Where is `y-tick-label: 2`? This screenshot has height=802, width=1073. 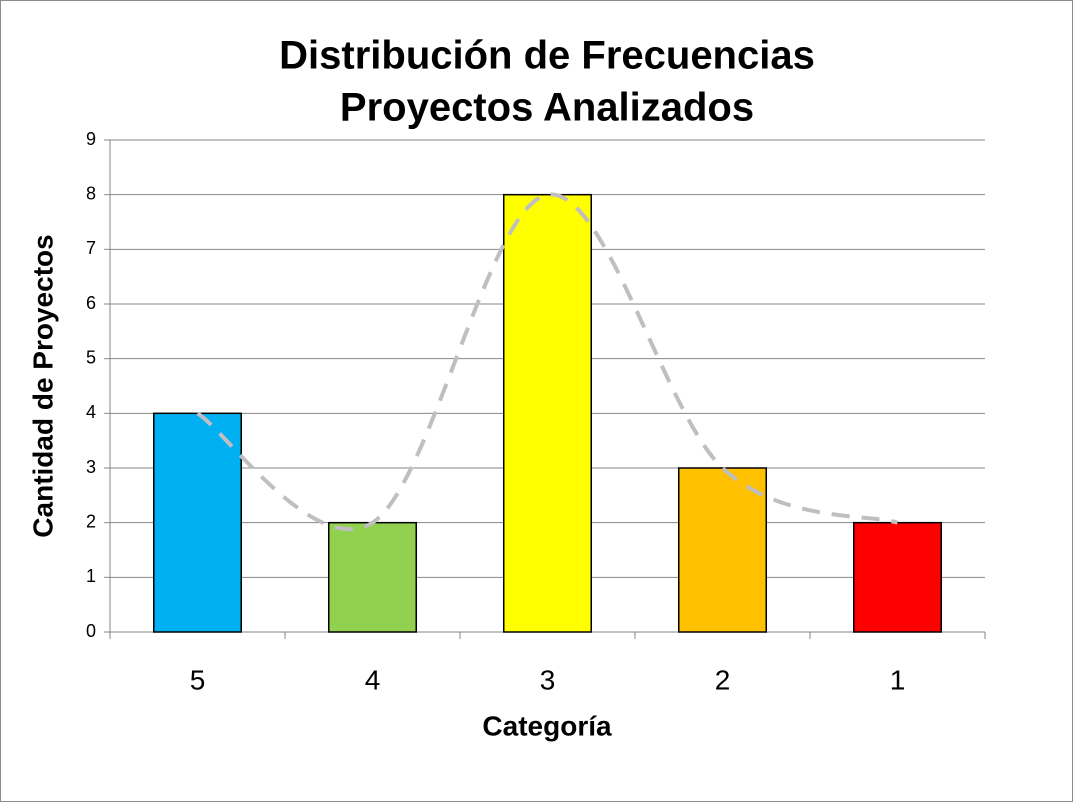
y-tick-label: 2 is located at coordinates (91, 521).